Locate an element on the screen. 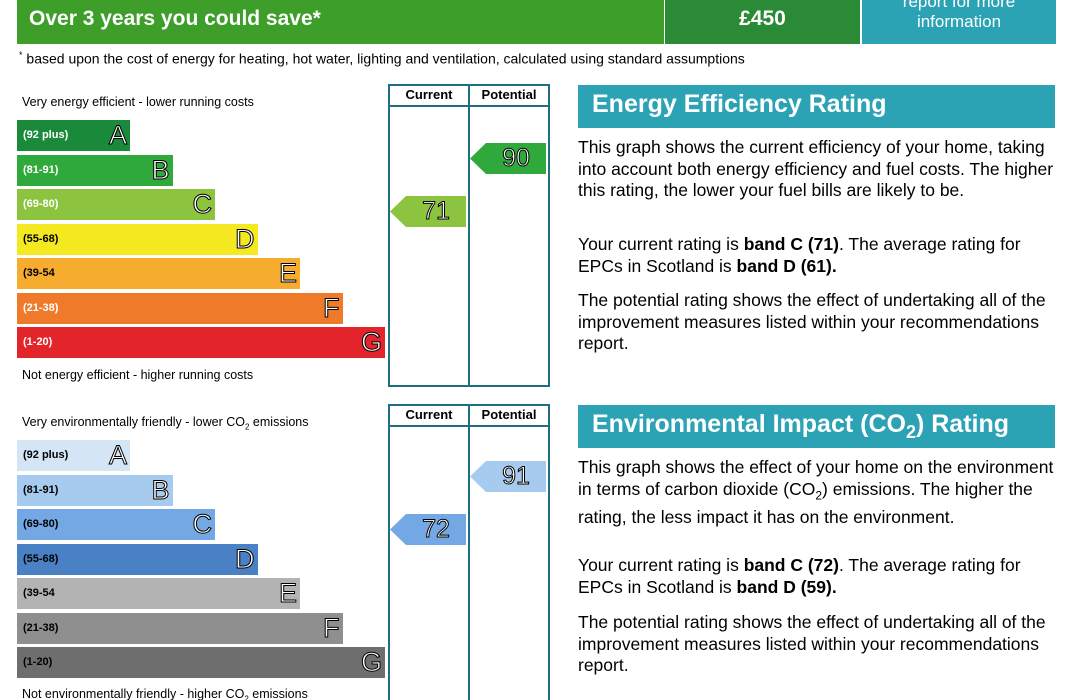  energy-potential-rating-value: 90 is located at coordinates (516, 158).